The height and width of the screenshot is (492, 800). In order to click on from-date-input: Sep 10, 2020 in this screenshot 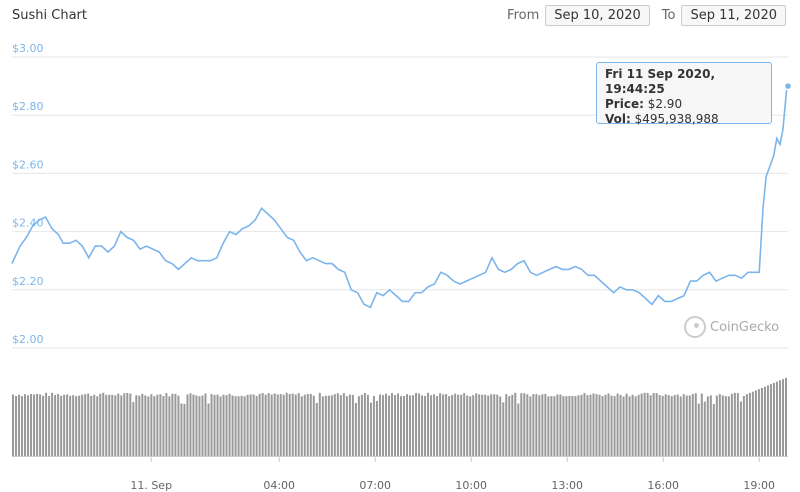, I will do `click(597, 15)`.